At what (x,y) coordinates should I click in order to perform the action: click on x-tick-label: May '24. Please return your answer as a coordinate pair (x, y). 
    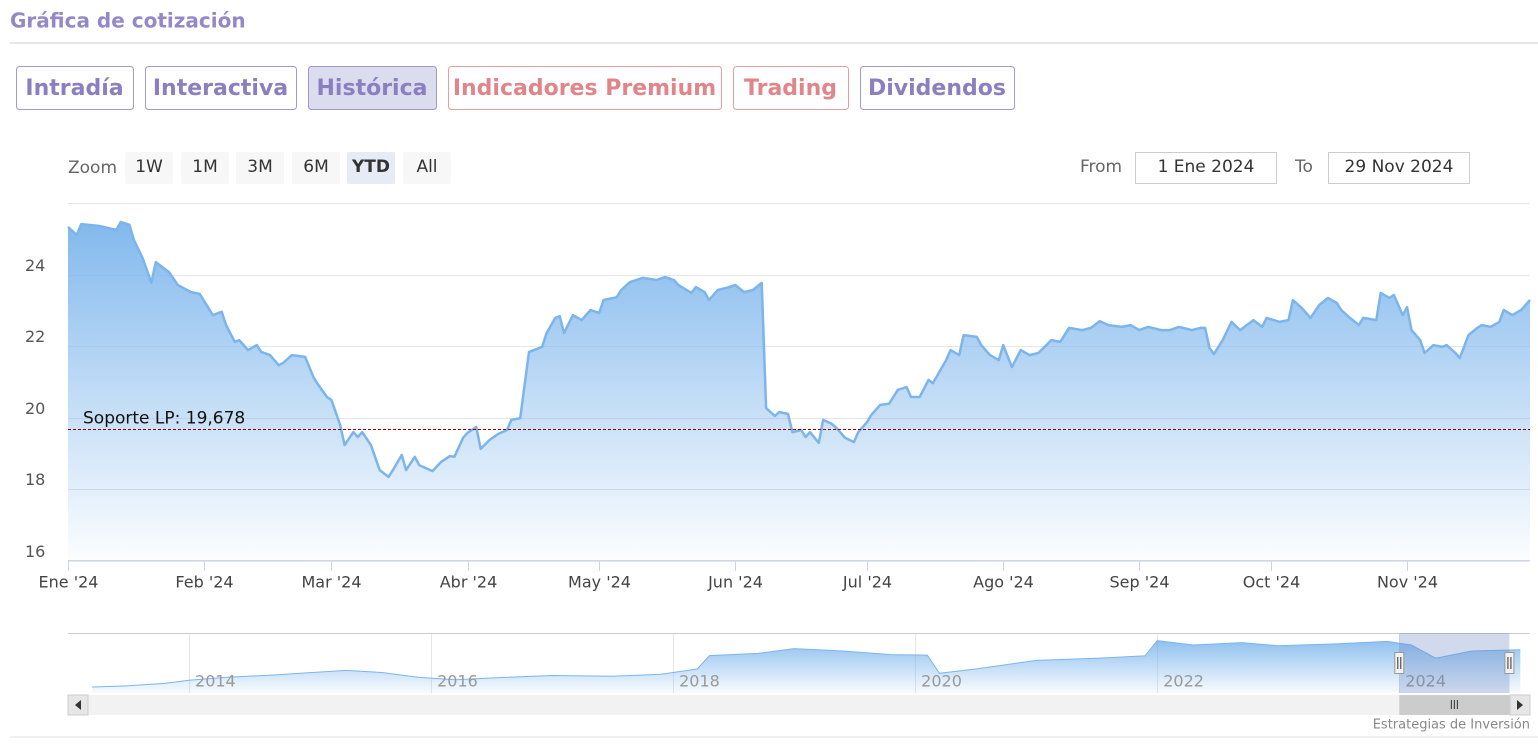
    Looking at the image, I should click on (599, 582).